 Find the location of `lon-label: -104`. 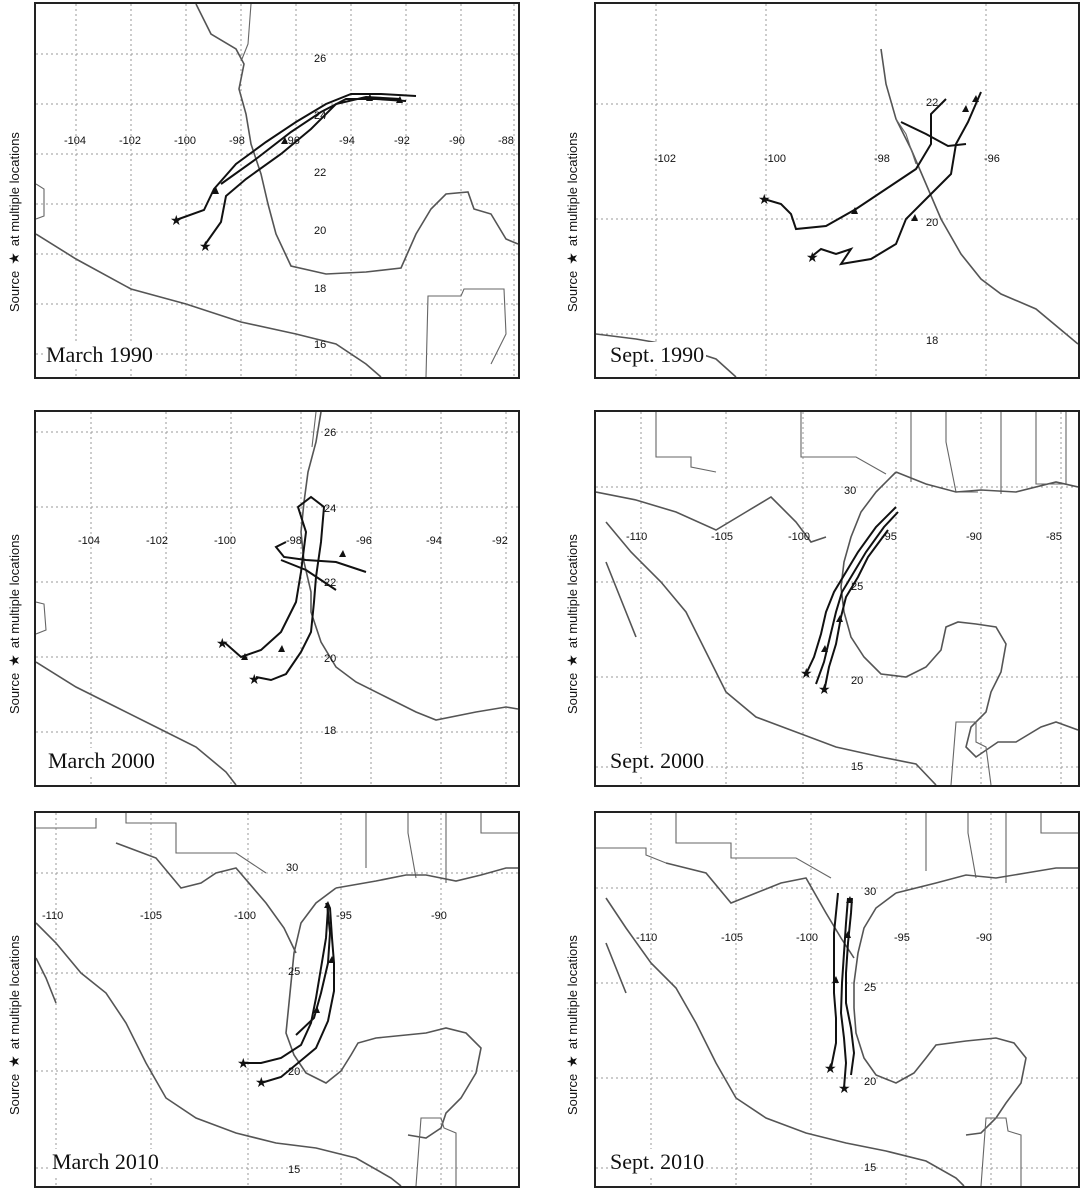

lon-label: -104 is located at coordinates (89, 541).